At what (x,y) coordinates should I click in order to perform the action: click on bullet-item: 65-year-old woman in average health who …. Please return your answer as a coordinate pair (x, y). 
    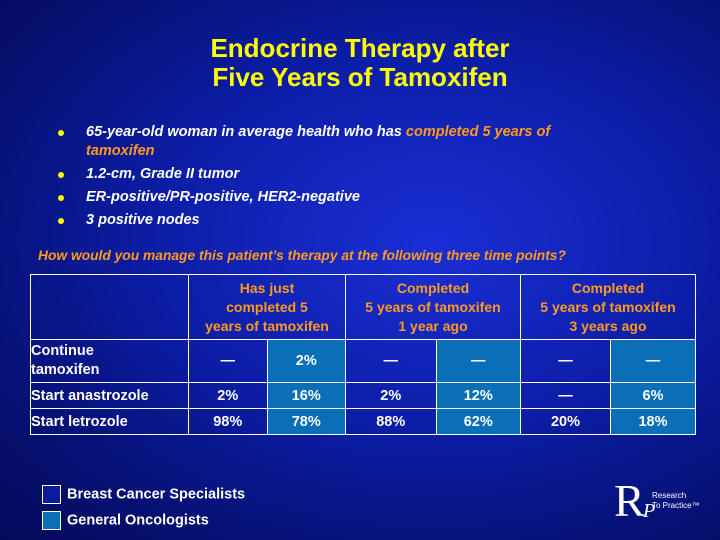
    Looking at the image, I should click on (338, 142).